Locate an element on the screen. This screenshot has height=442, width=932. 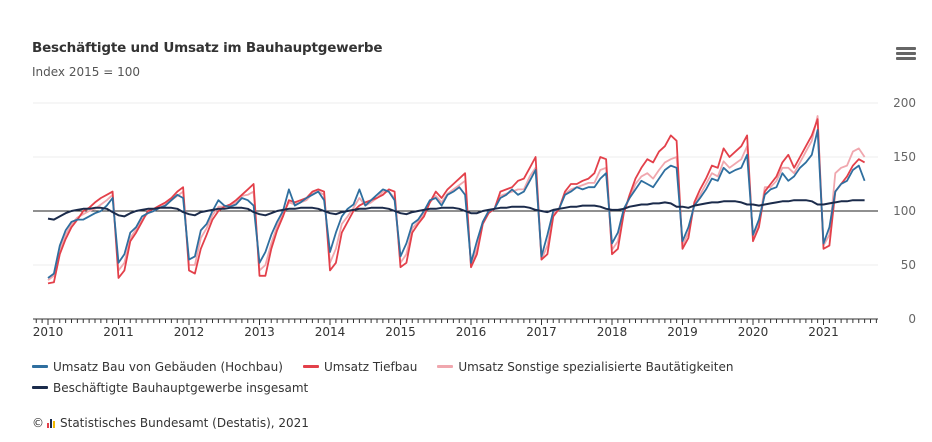
x-tick-label: 2011 is located at coordinates (118, 332).